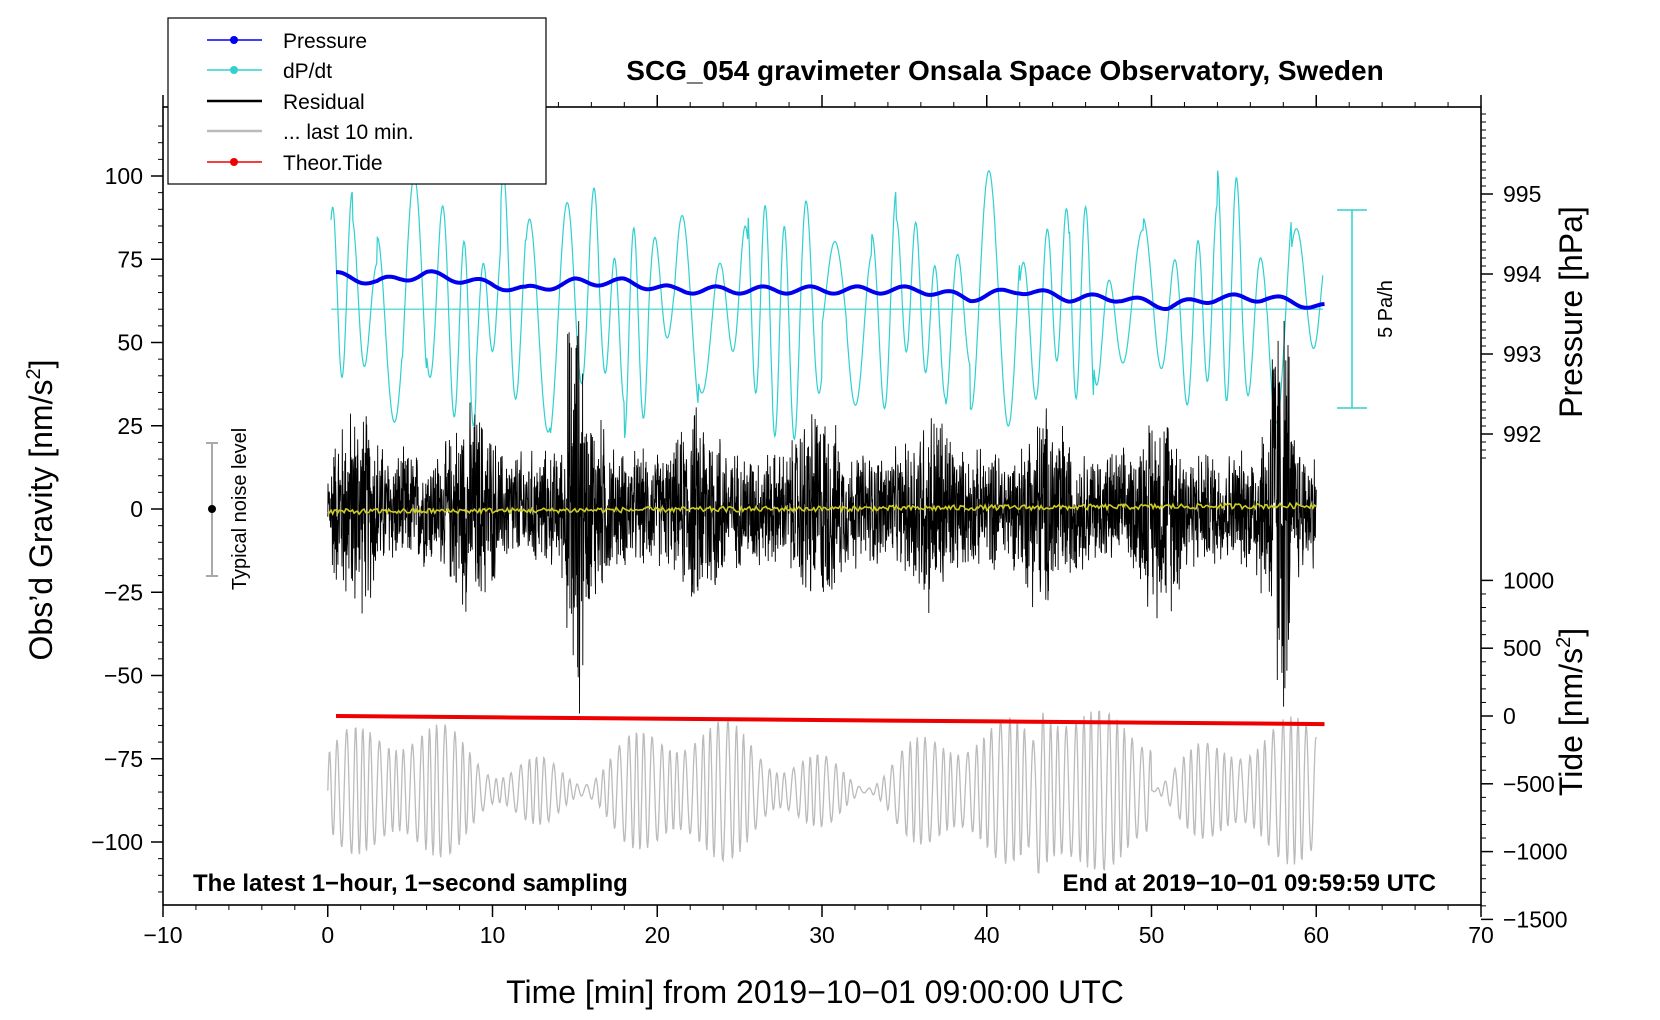 The image size is (1660, 1020). I want to click on x-tick-label: 40, so click(987, 935).